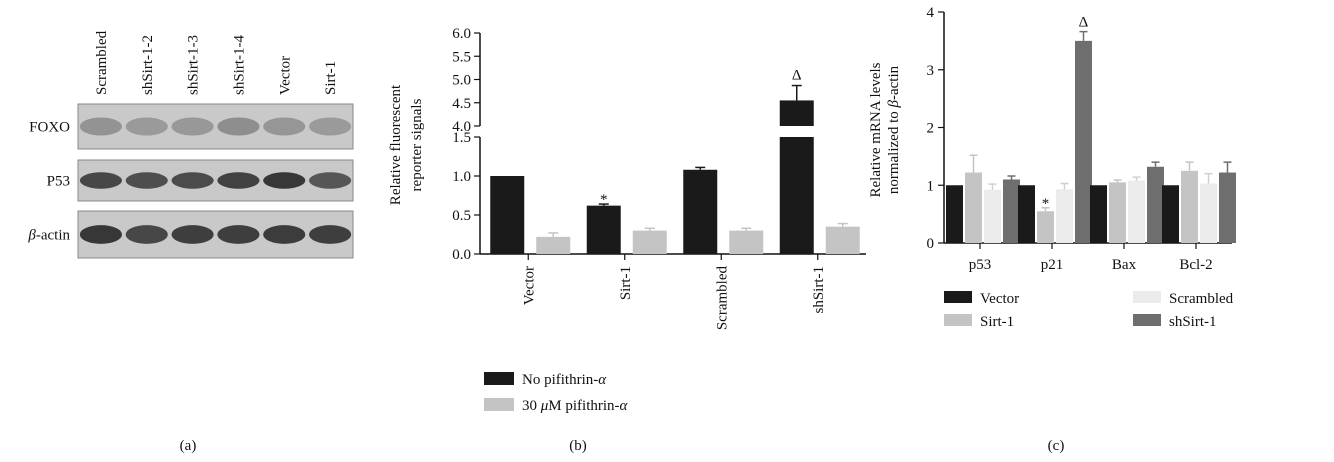 The height and width of the screenshot is (462, 1334). I want to click on legend-label: Scrambled, so click(1201, 299).